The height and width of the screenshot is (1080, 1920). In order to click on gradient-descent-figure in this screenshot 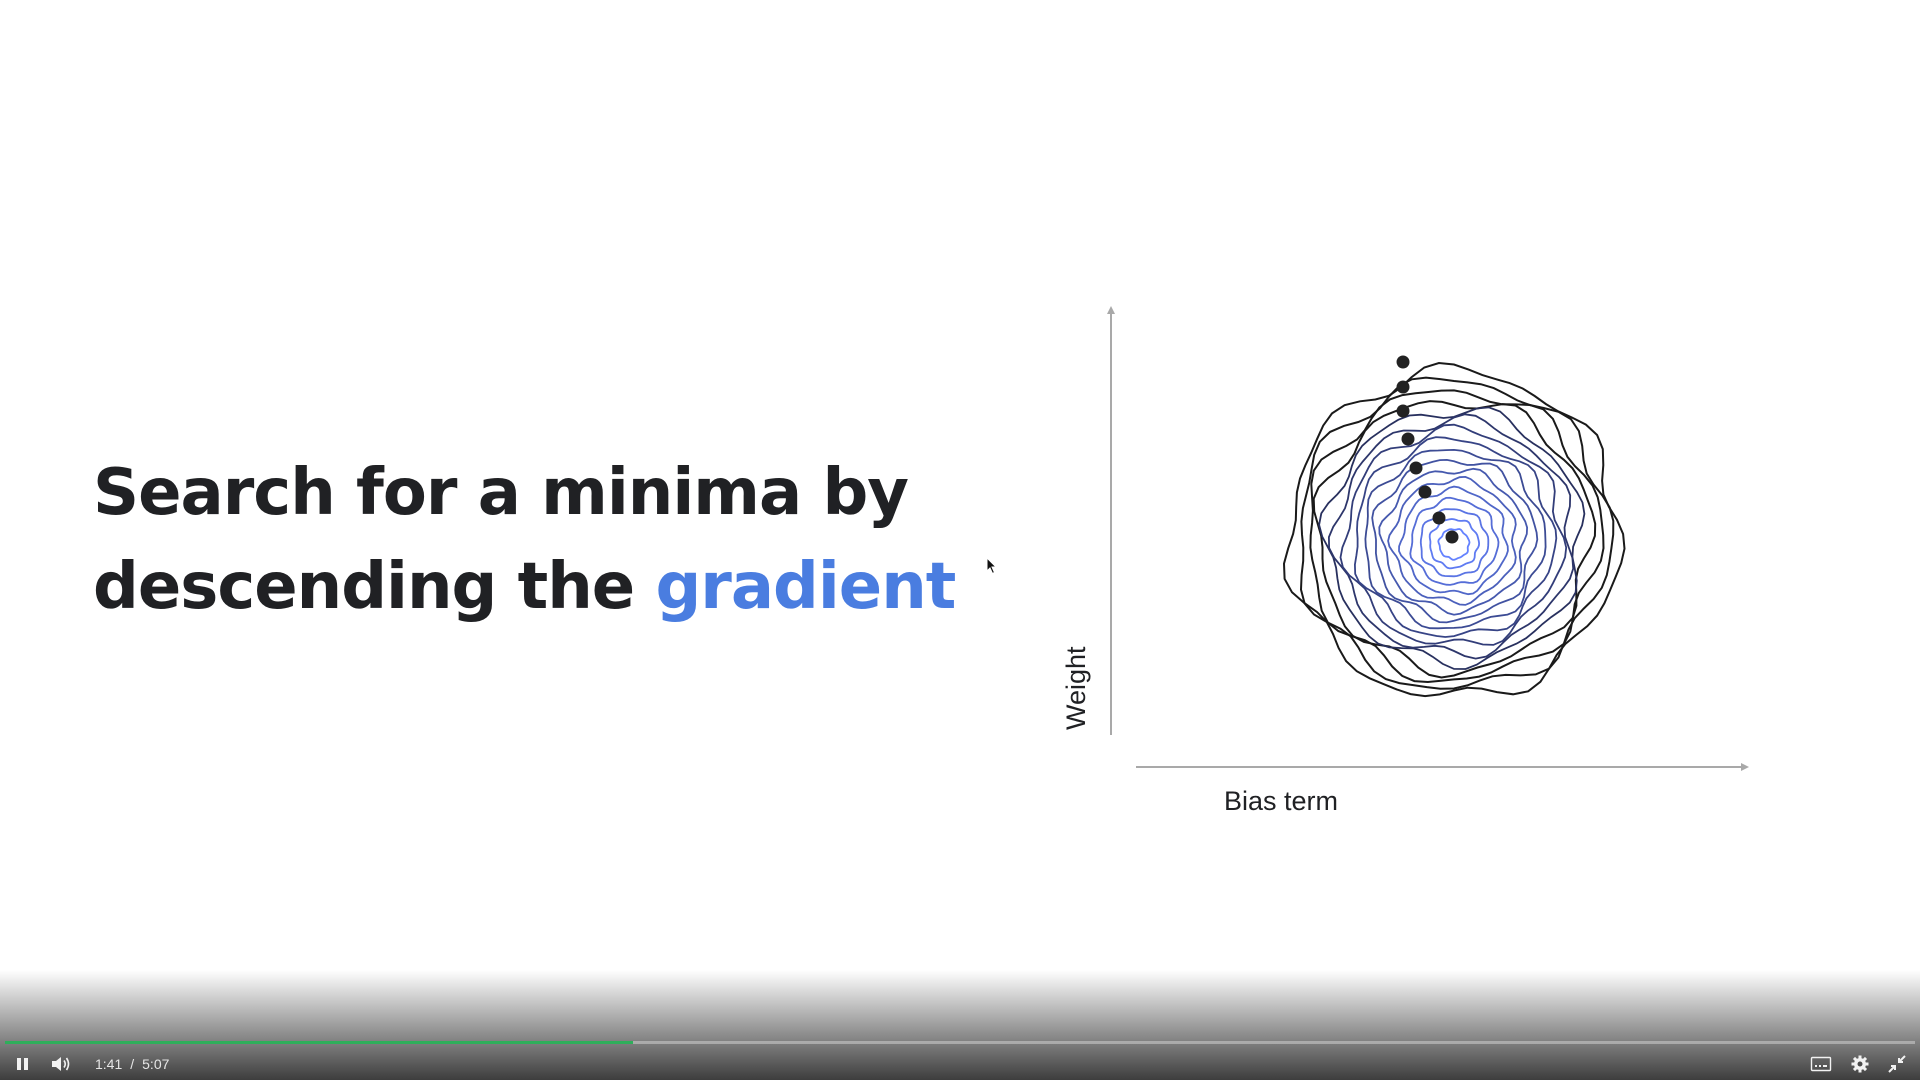, I will do `click(1428, 538)`.